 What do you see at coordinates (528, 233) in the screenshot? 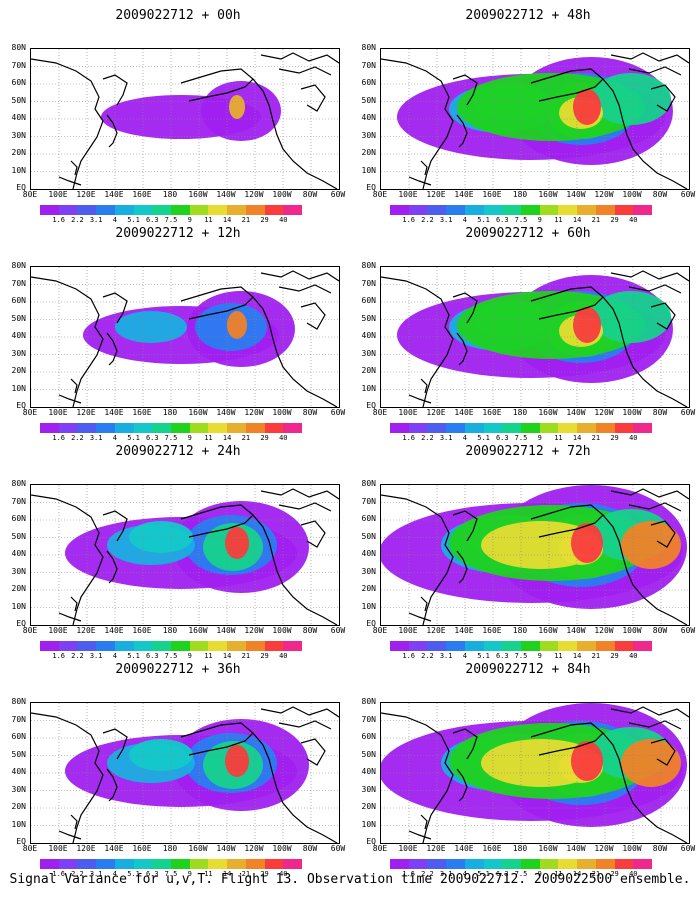
I see `panel-title: 2009022712 + 60h` at bounding box center [528, 233].